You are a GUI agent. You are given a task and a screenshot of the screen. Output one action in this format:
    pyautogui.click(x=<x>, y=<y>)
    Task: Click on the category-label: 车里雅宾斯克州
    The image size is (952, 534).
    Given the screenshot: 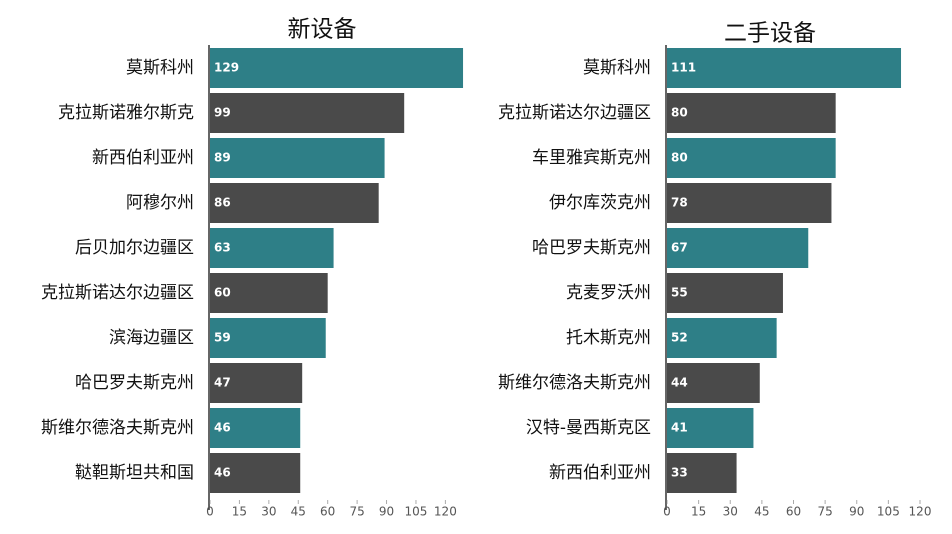 What is the action you would take?
    pyautogui.click(x=591, y=158)
    